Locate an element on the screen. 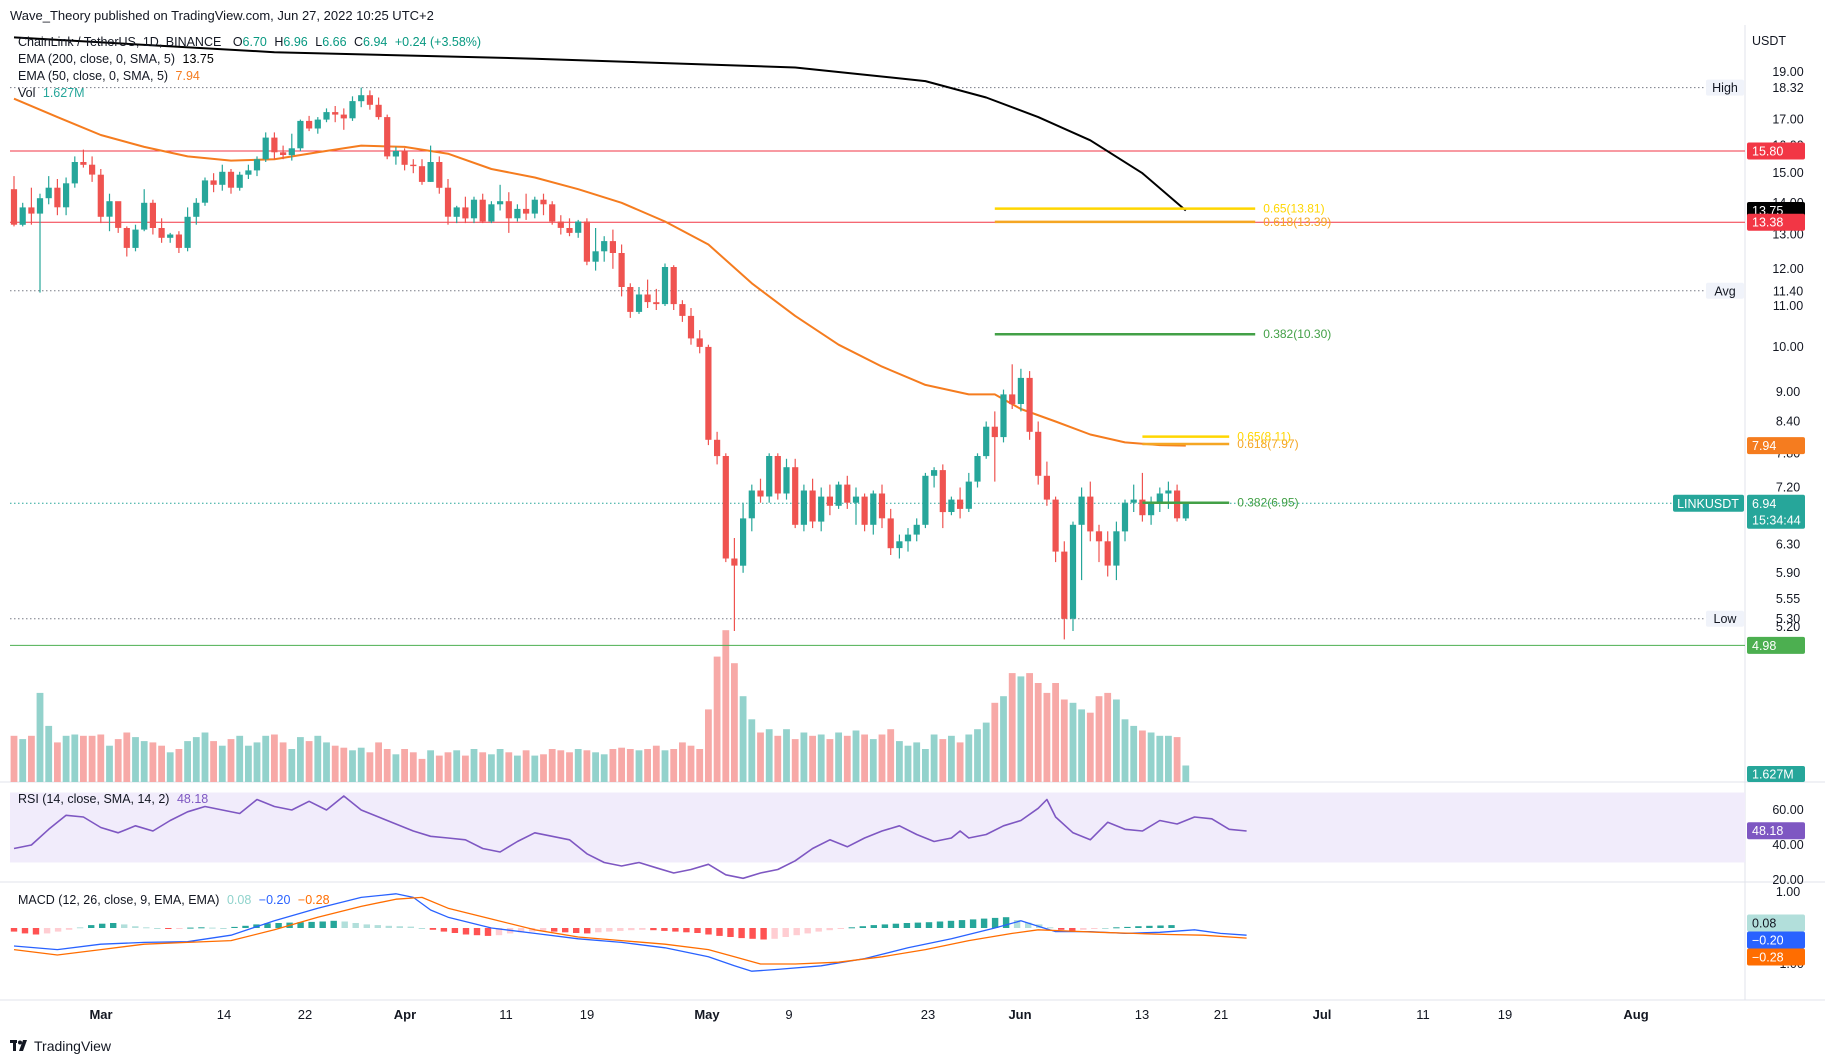 The height and width of the screenshot is (1063, 1825). fib-level-label: 0.618(7.97) is located at coordinates (1267, 444).